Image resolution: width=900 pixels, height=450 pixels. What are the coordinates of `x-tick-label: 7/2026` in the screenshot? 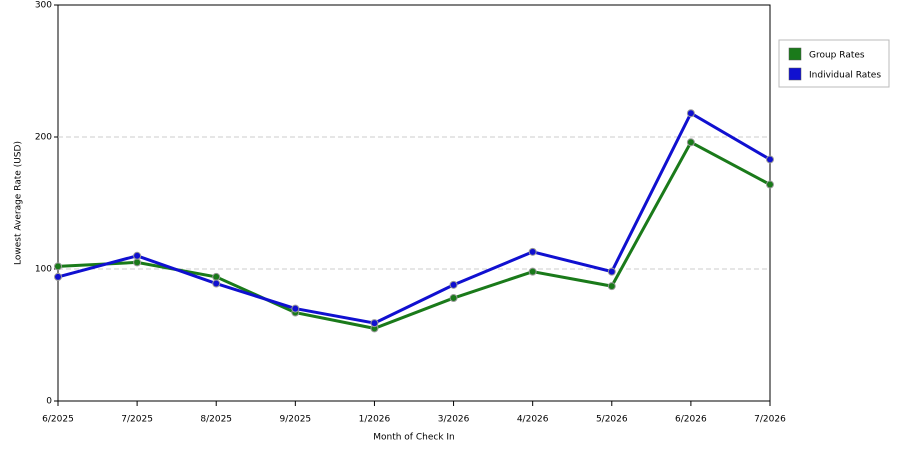 It's located at (770, 420).